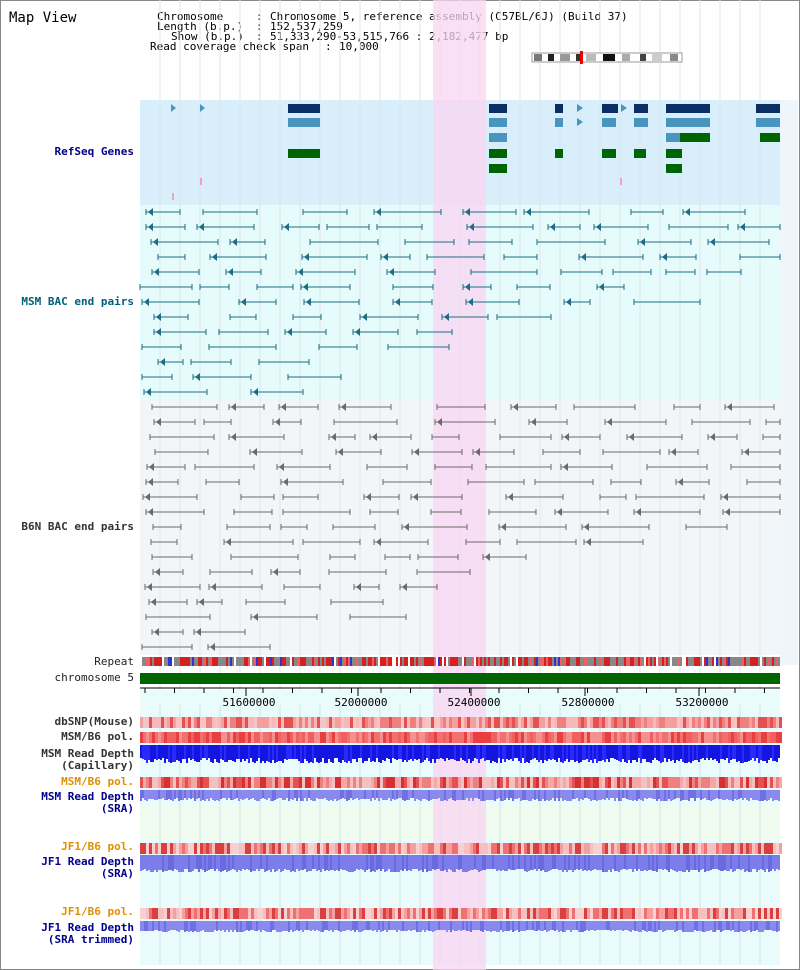 The height and width of the screenshot is (970, 800). What do you see at coordinates (94, 151) in the screenshot?
I see `track-label-refseq: RefSeq Genes` at bounding box center [94, 151].